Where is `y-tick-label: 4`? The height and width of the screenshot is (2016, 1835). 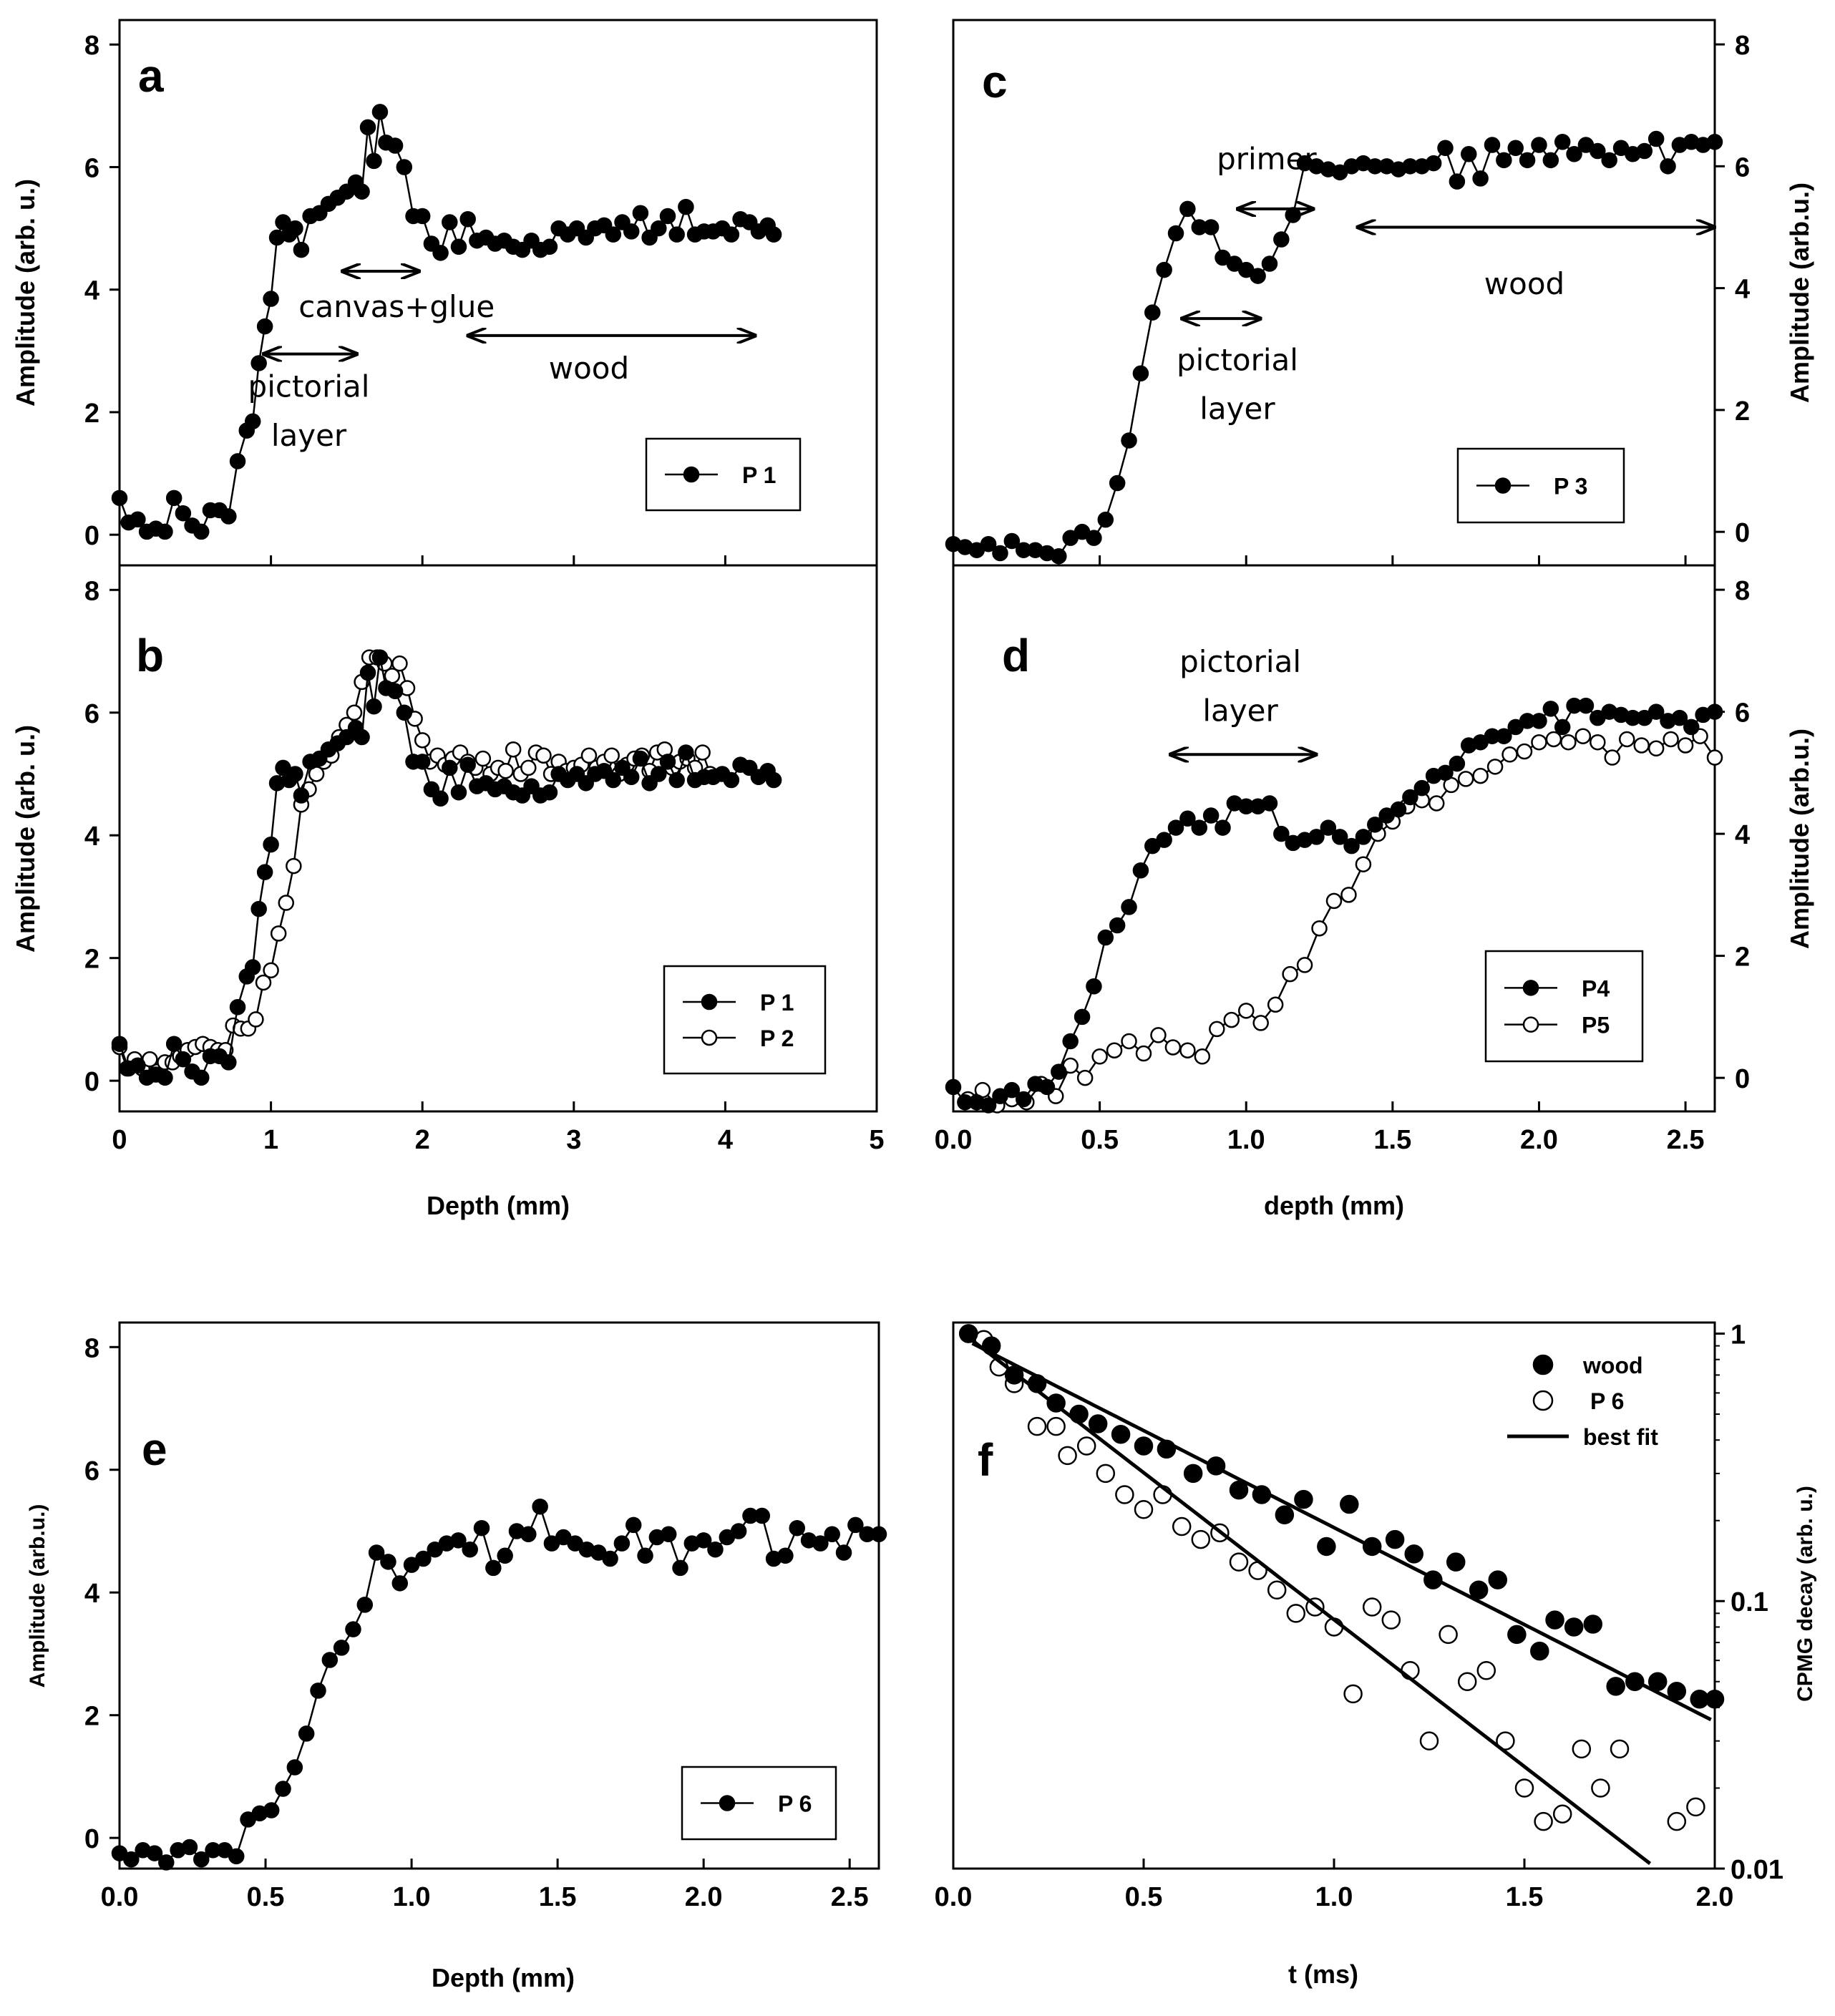
y-tick-label: 4 is located at coordinates (91, 291).